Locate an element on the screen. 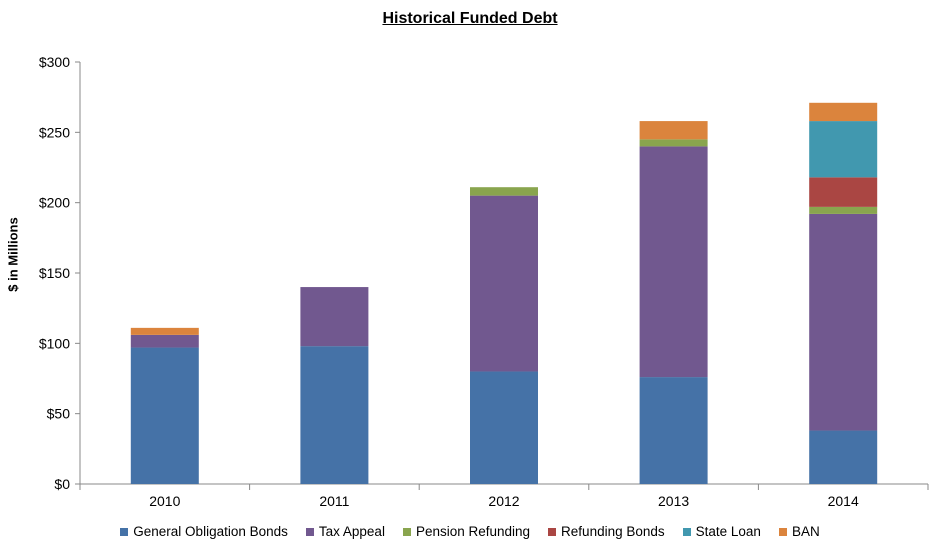 Image resolution: width=940 pixels, height=552 pixels. bar-segment-ban-2013 is located at coordinates (673, 130).